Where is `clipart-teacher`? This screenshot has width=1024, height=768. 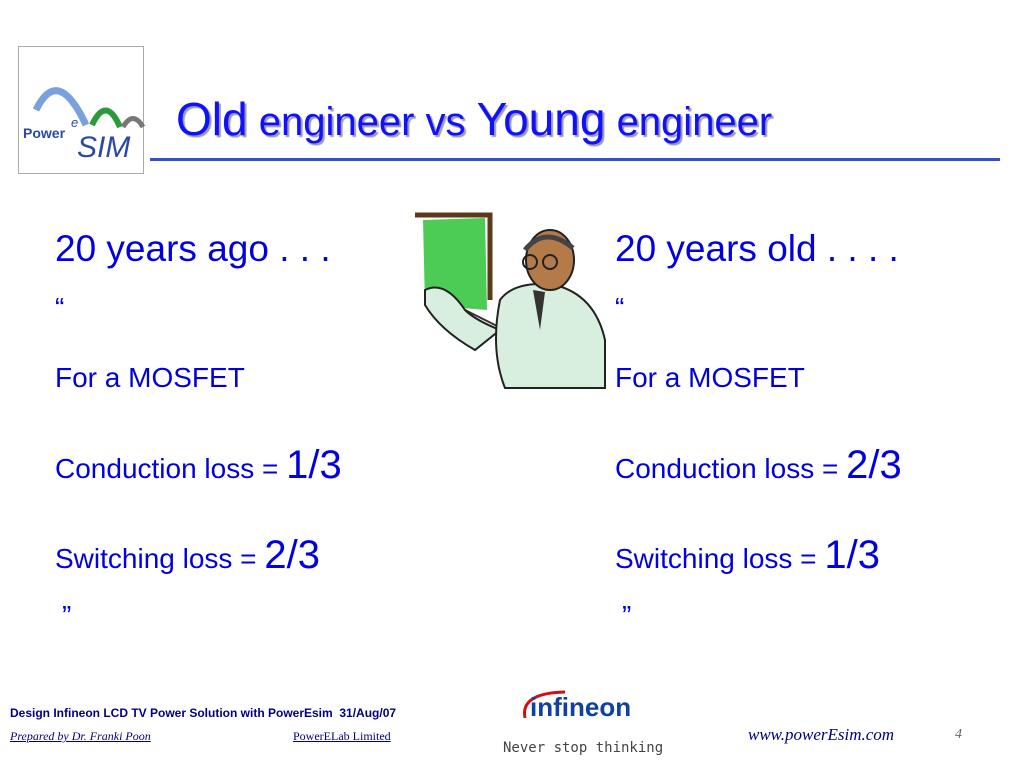 clipart-teacher is located at coordinates (510, 300).